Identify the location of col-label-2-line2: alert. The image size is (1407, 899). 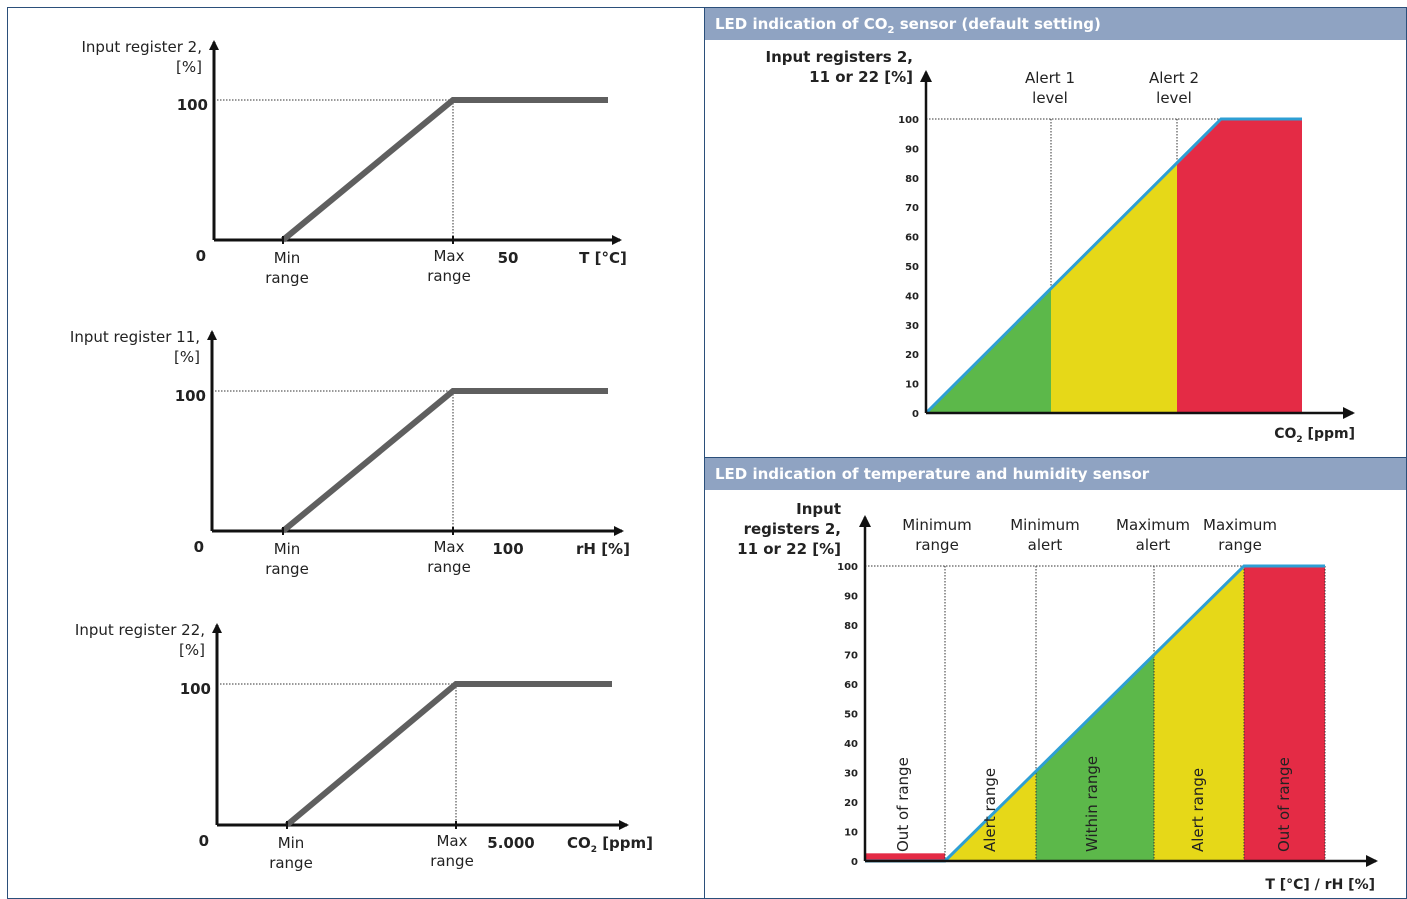
(1045, 545).